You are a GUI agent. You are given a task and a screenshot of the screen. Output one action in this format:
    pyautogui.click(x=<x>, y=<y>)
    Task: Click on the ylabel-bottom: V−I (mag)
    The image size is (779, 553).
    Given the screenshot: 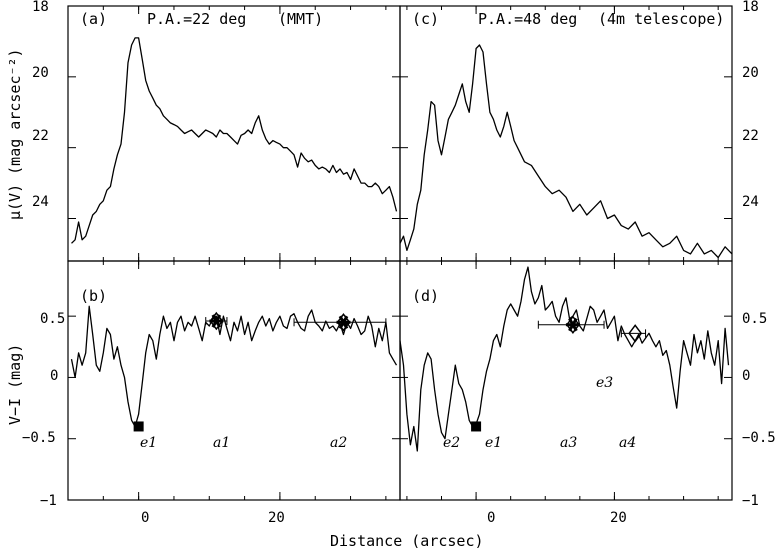 What is the action you would take?
    pyautogui.click(x=15, y=384)
    